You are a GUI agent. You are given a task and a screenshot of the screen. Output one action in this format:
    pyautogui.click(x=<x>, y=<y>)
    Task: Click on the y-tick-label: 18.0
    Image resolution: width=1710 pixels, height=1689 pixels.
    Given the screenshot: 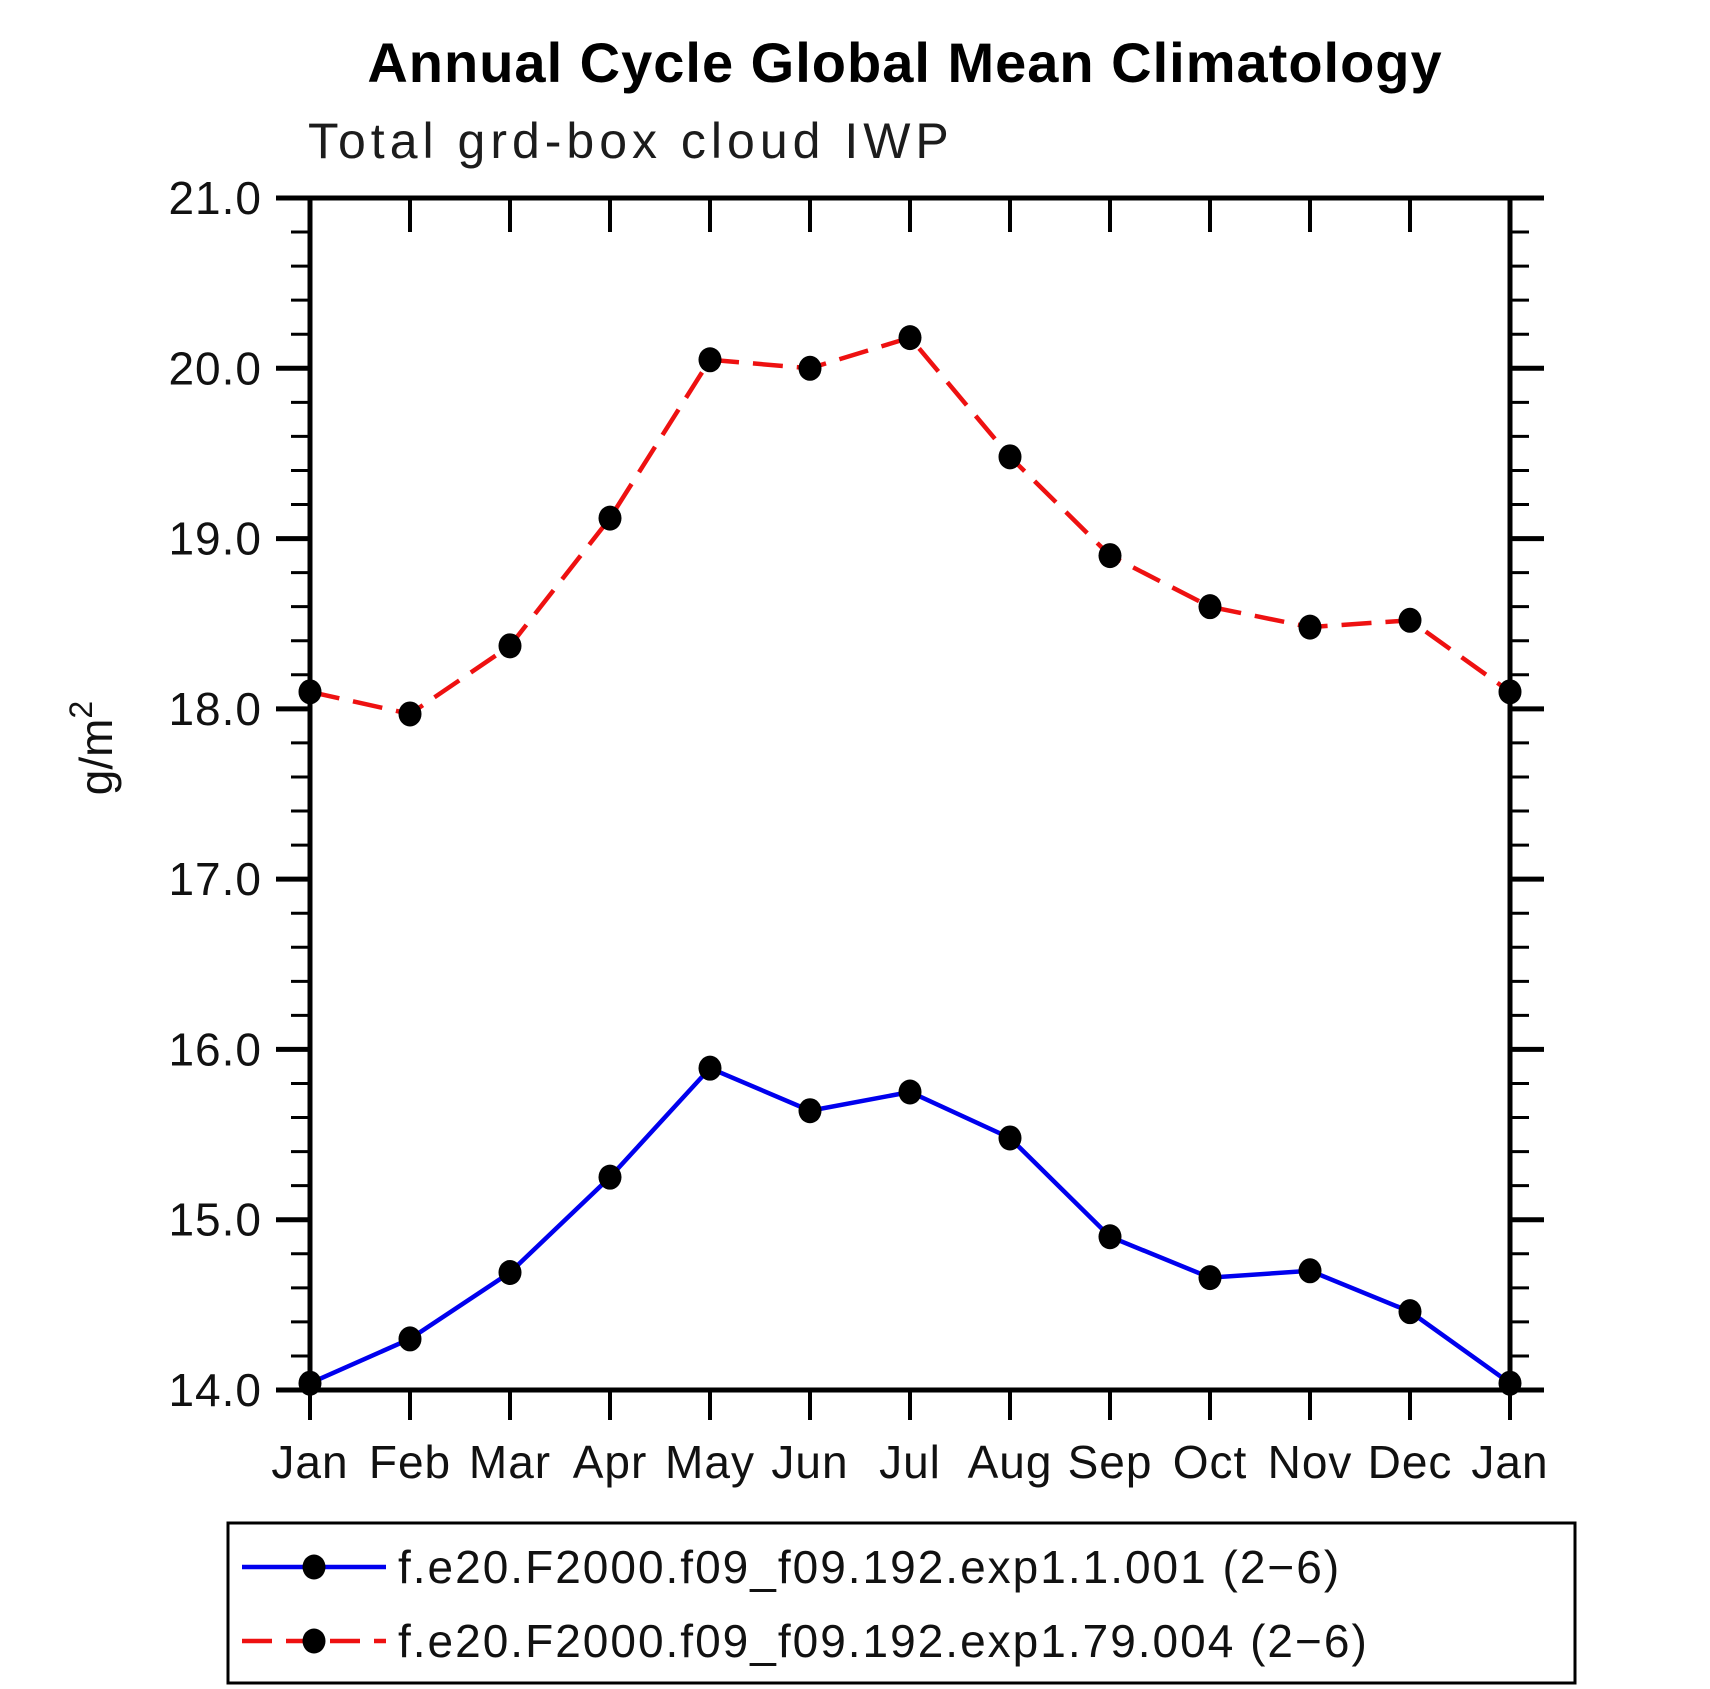 What is the action you would take?
    pyautogui.click(x=215, y=709)
    